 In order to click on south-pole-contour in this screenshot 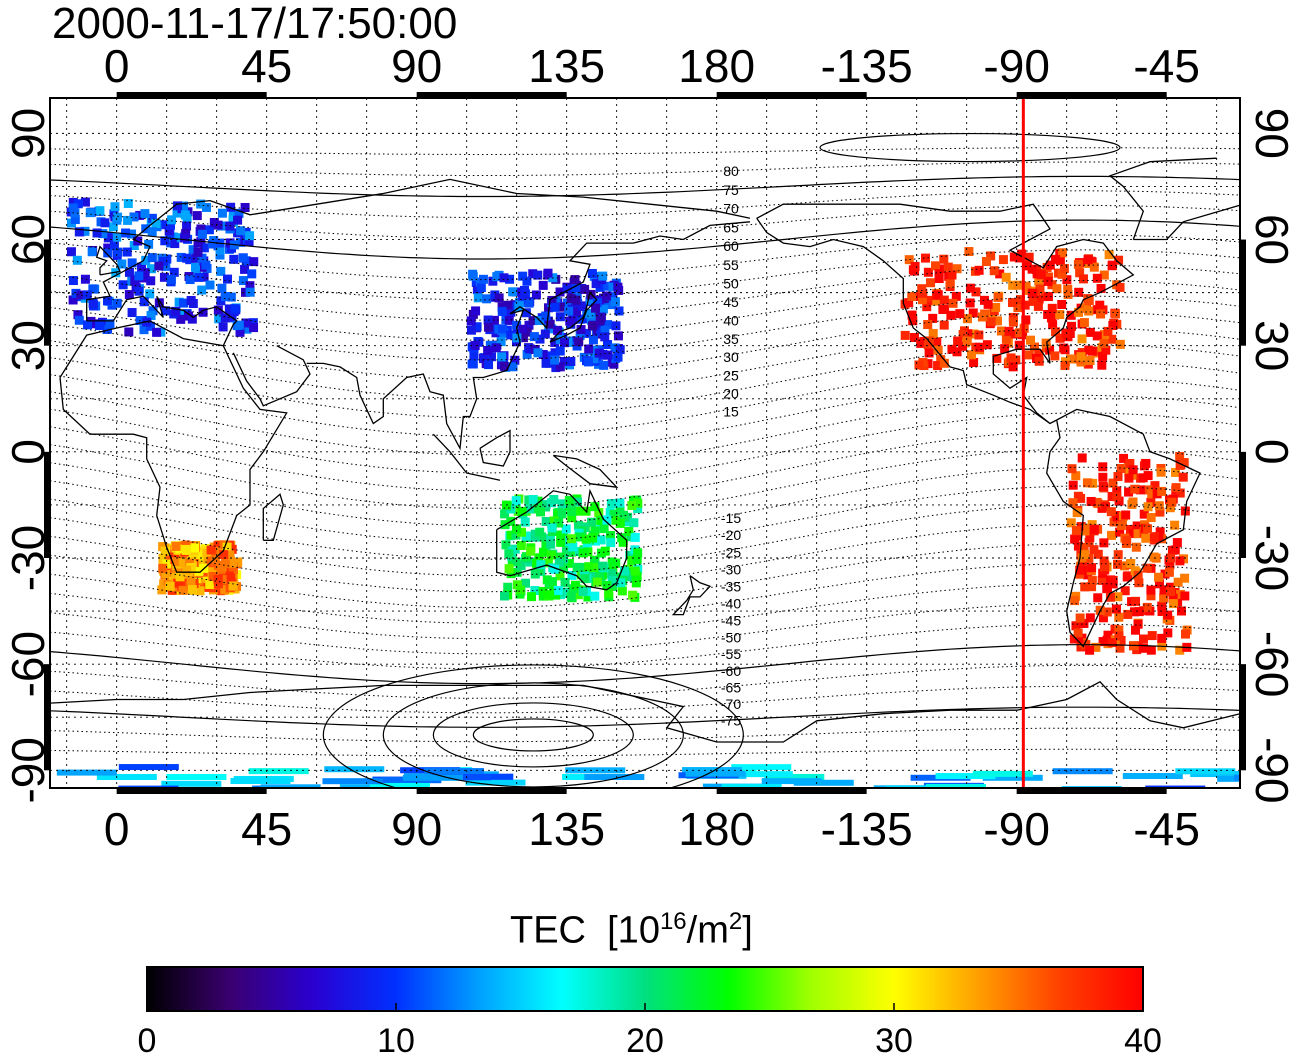, I will do `click(533, 726)`.